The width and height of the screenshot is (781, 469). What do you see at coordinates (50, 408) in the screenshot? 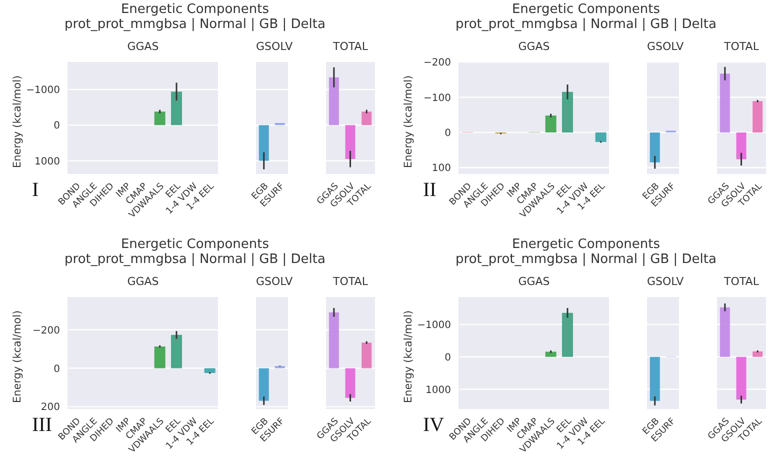
I see `y-tick-label: 200` at bounding box center [50, 408].